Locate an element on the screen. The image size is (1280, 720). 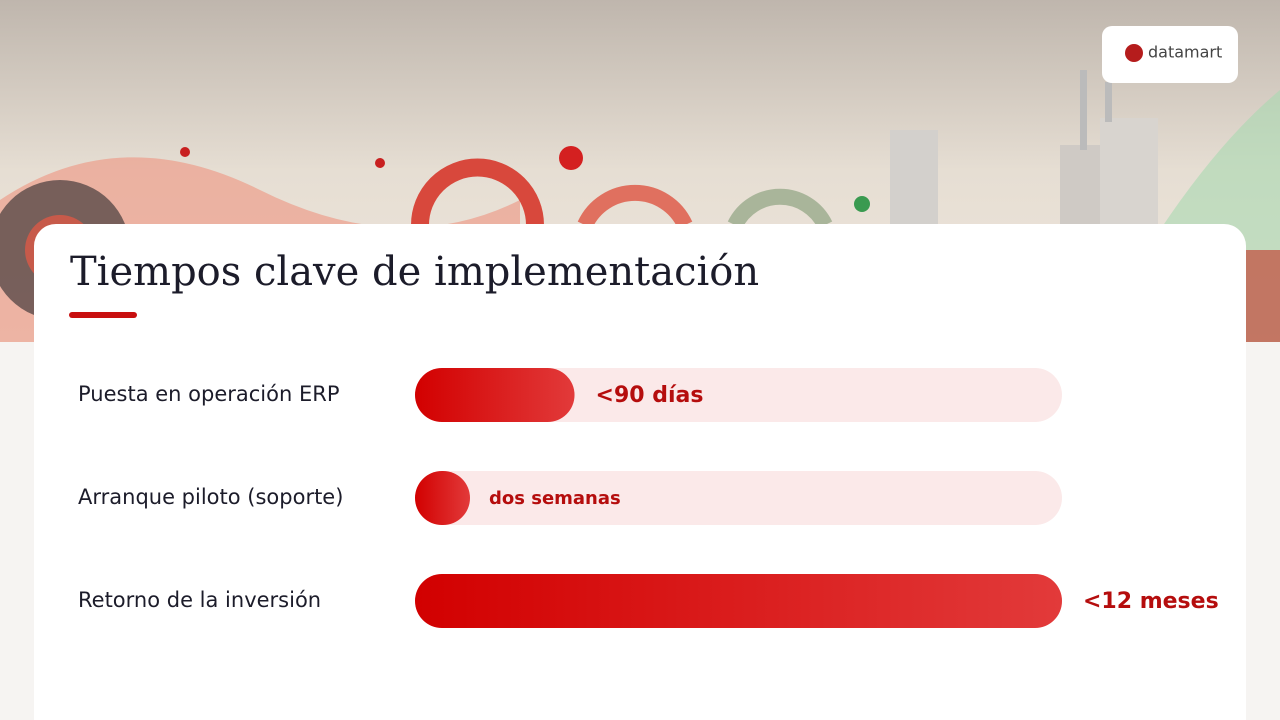
title-underline is located at coordinates (103, 315).